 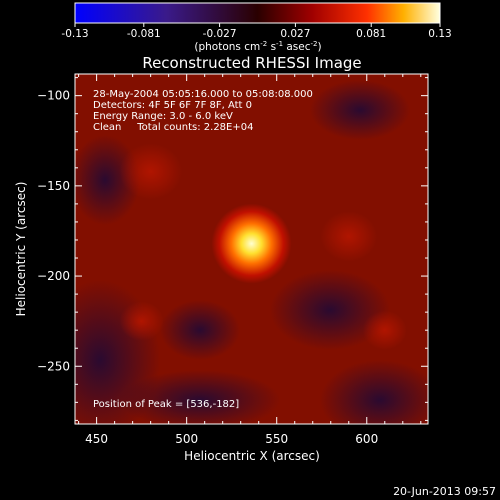 I want to click on colorbar-tick-label: -0.027, so click(x=220, y=34).